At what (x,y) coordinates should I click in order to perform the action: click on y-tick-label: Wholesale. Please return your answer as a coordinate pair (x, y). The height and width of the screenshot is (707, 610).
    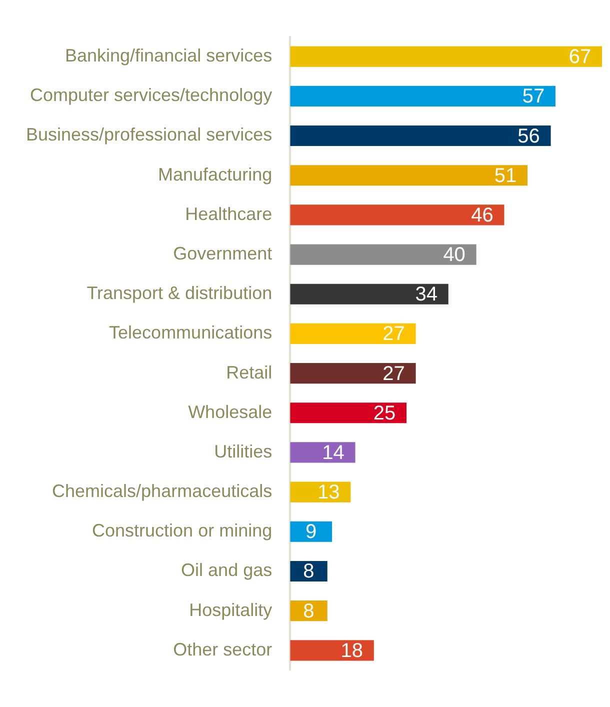
    Looking at the image, I should click on (230, 412).